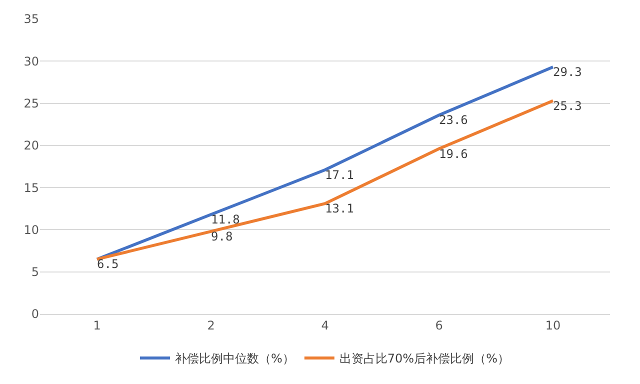  Describe the element at coordinates (567, 105) in the screenshot. I see `data-label: 25.3` at that location.